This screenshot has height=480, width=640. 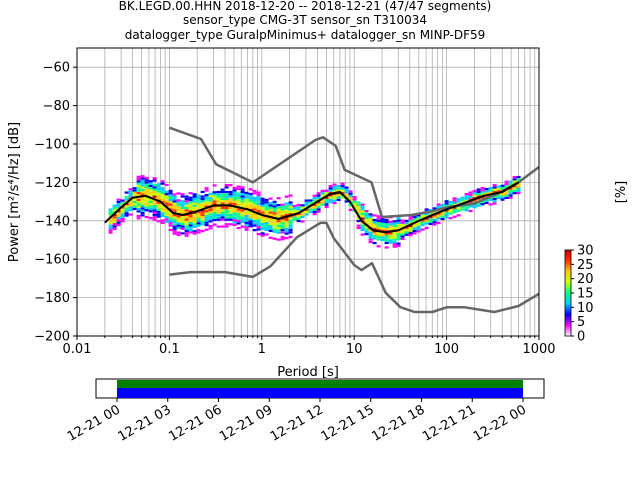 What do you see at coordinates (581, 337) in the screenshot?
I see `colorbar-tick-label: 0` at bounding box center [581, 337].